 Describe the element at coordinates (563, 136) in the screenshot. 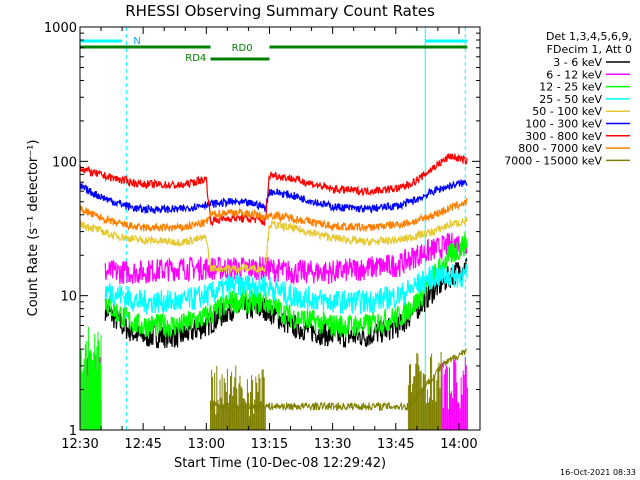

I see `legend-entry-label: 300 - 800 keV` at that location.